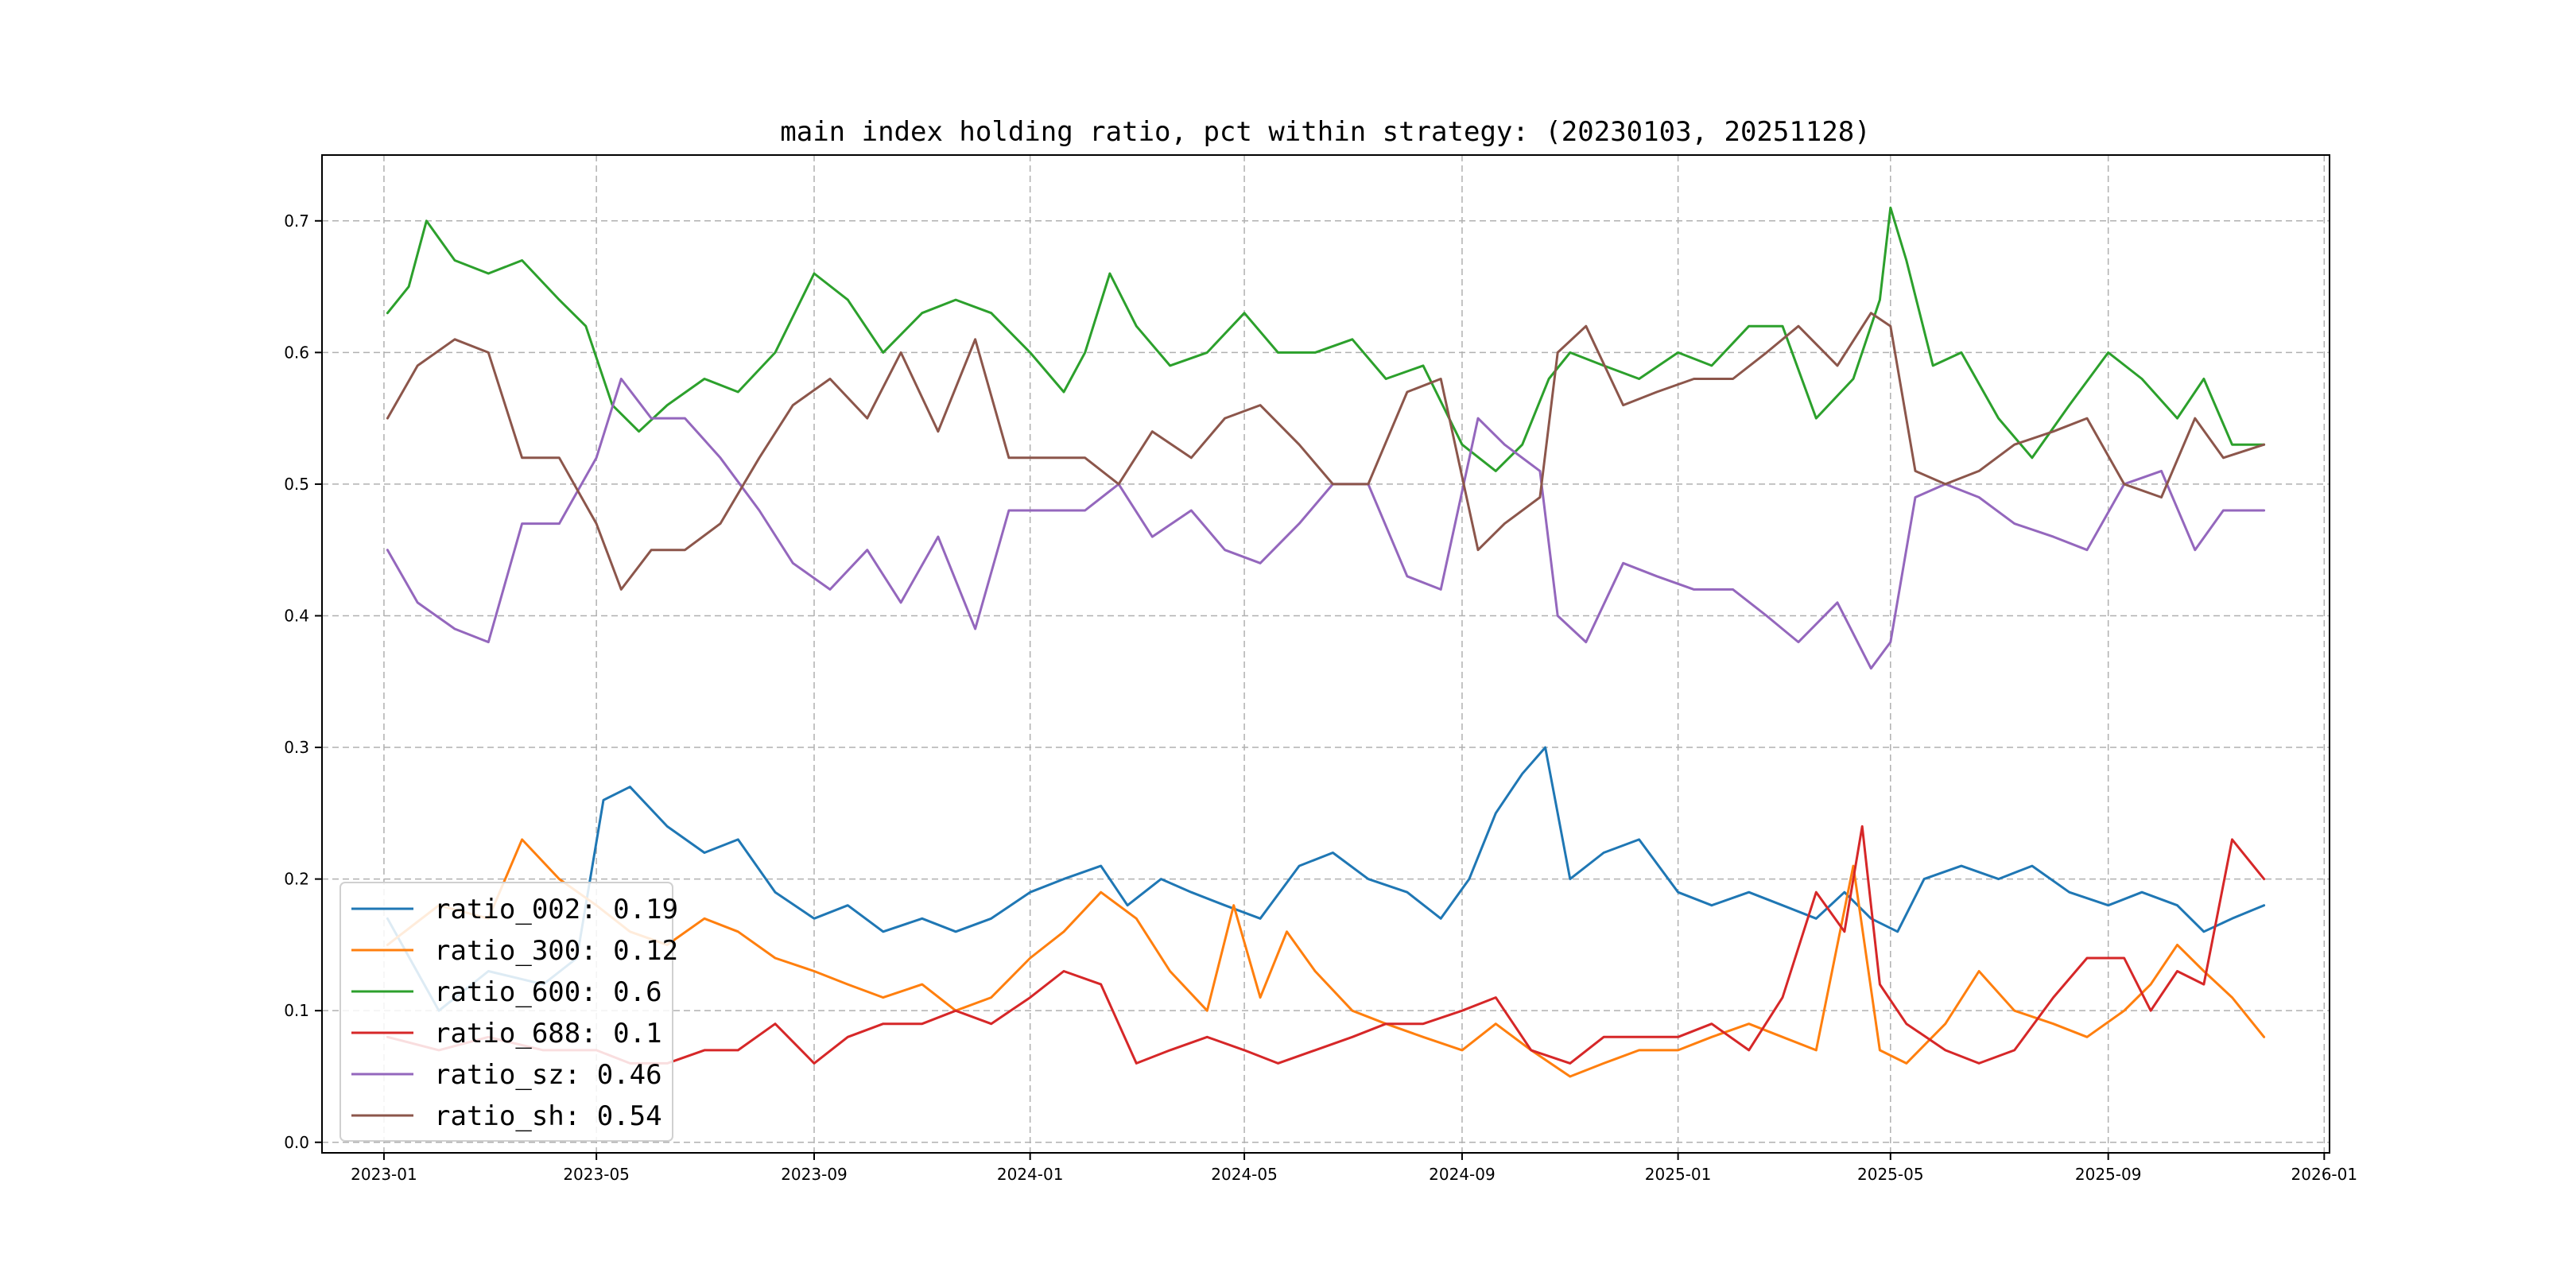 The width and height of the screenshot is (2576, 1288). I want to click on legend-label-ratio-600: ratio_600: 0.6, so click(548, 992).